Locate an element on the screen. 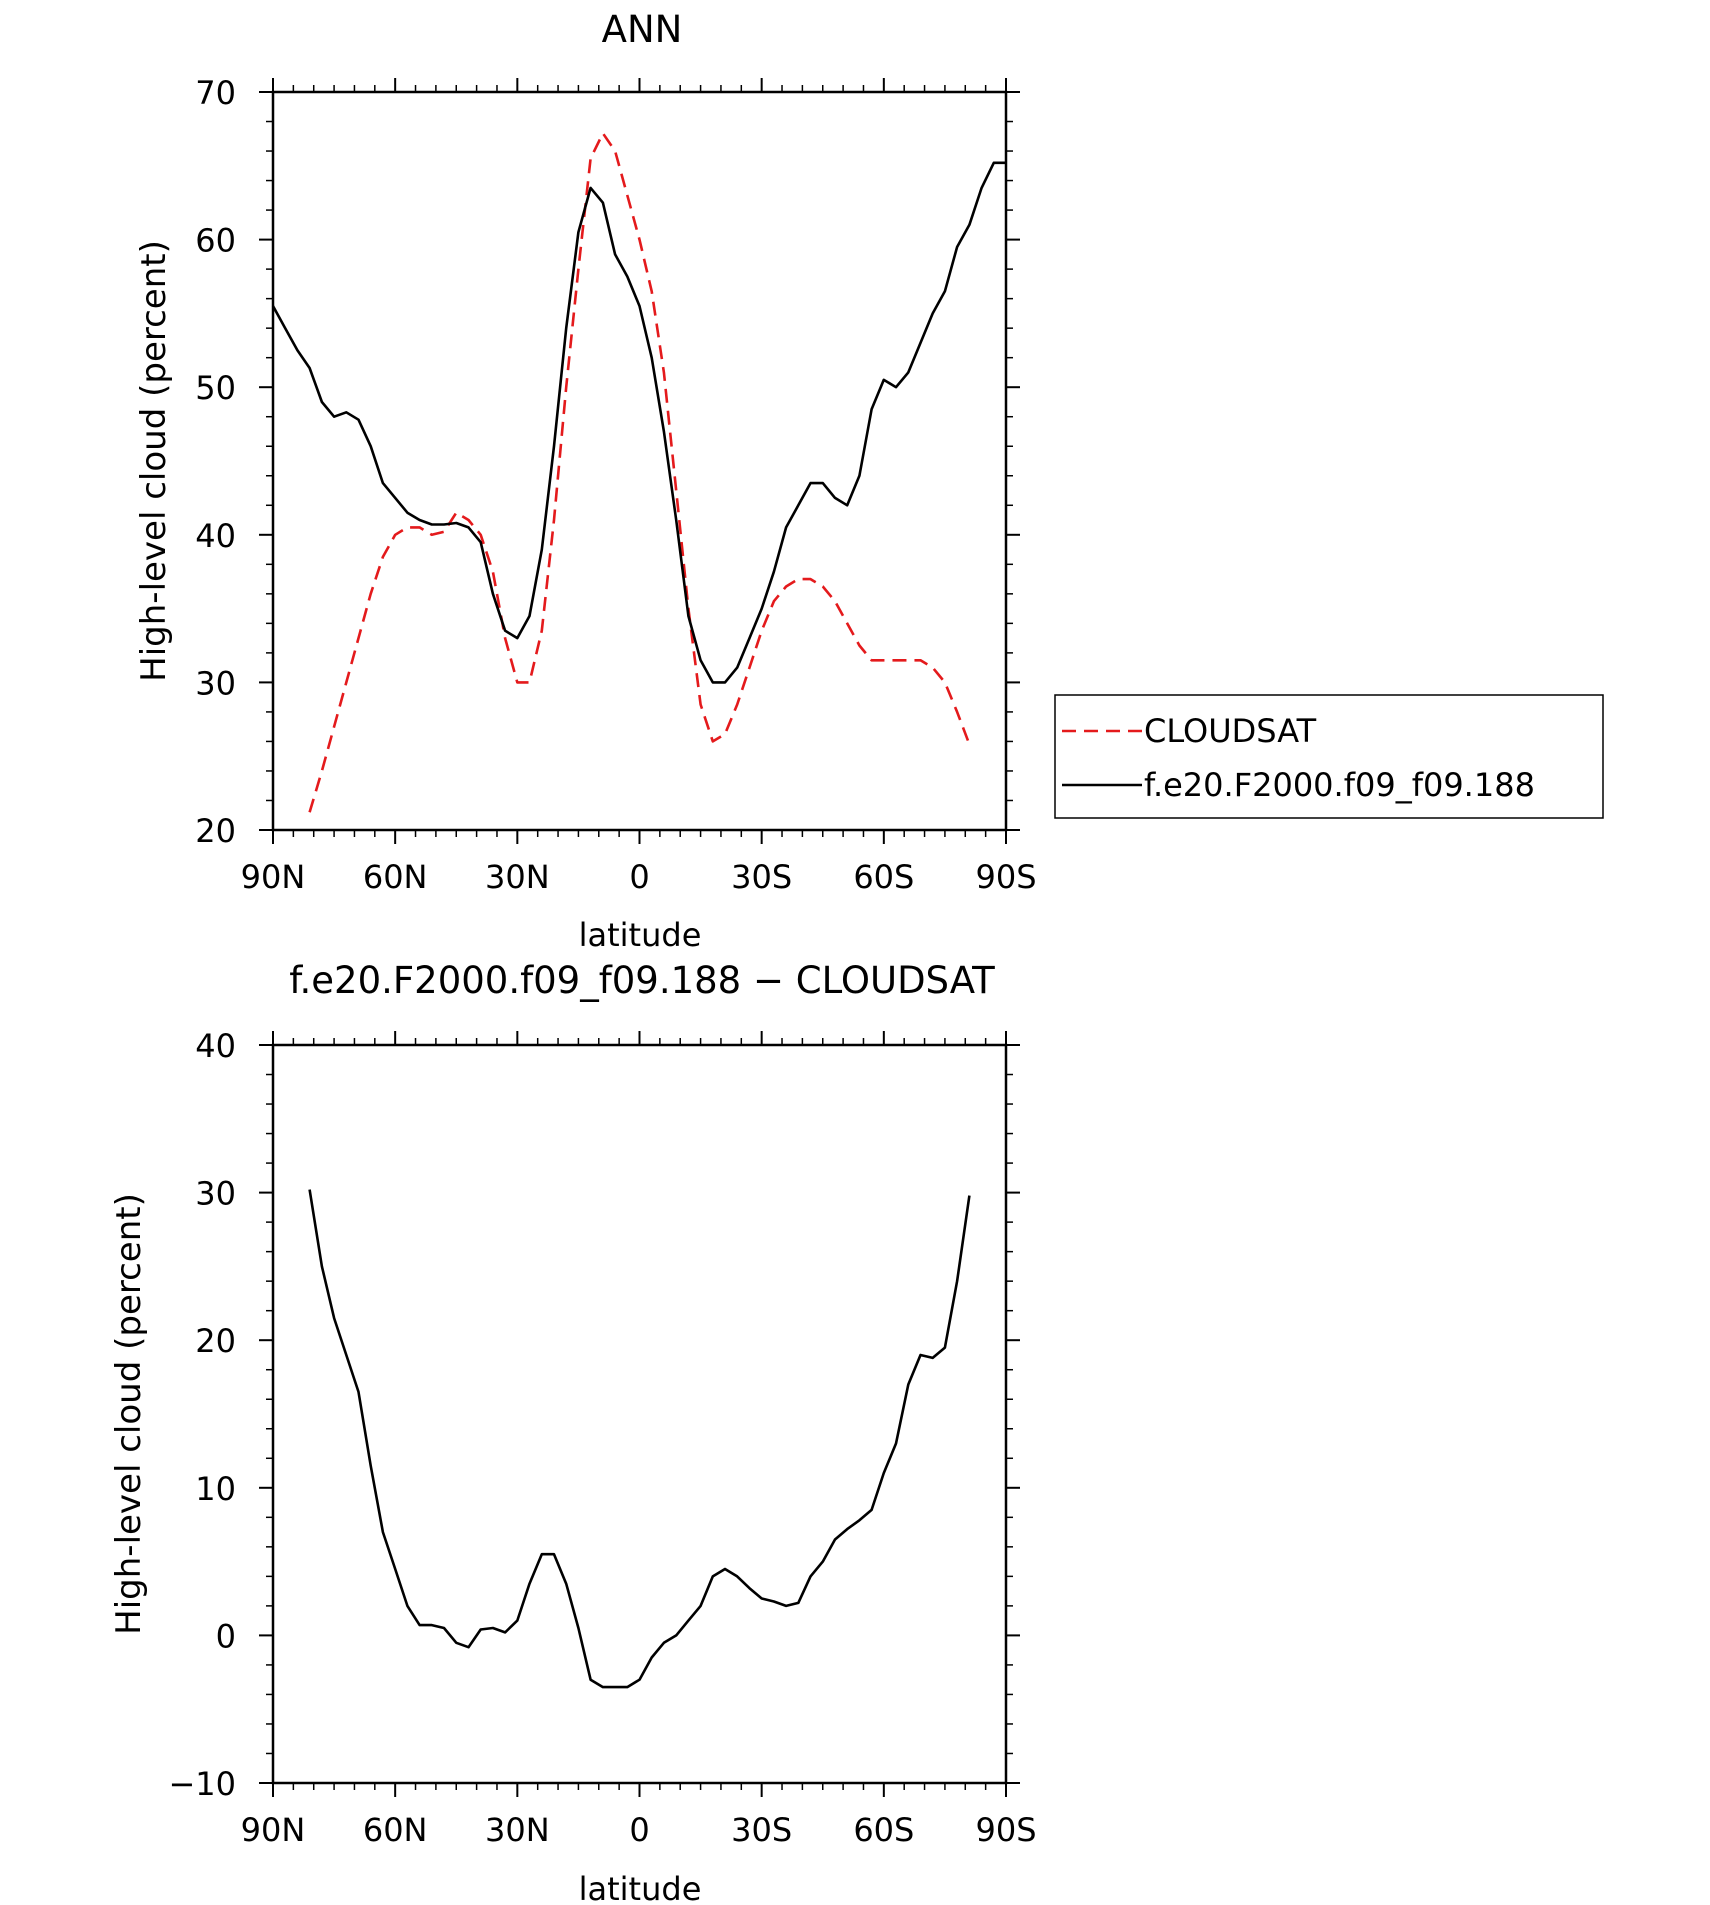 The image size is (1710, 1905). top-chart-title: ANN is located at coordinates (642, 29).